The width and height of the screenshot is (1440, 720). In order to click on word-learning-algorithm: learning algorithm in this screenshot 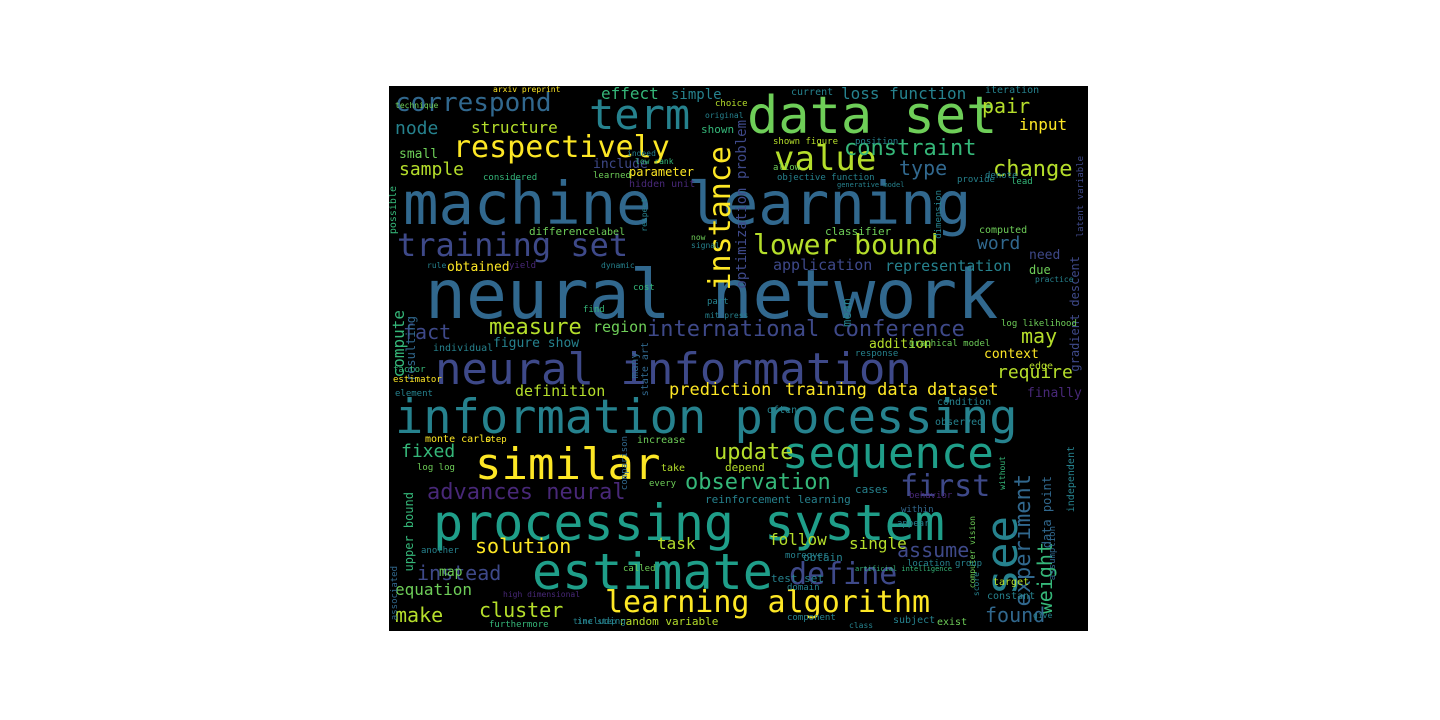, I will do `click(768, 602)`.